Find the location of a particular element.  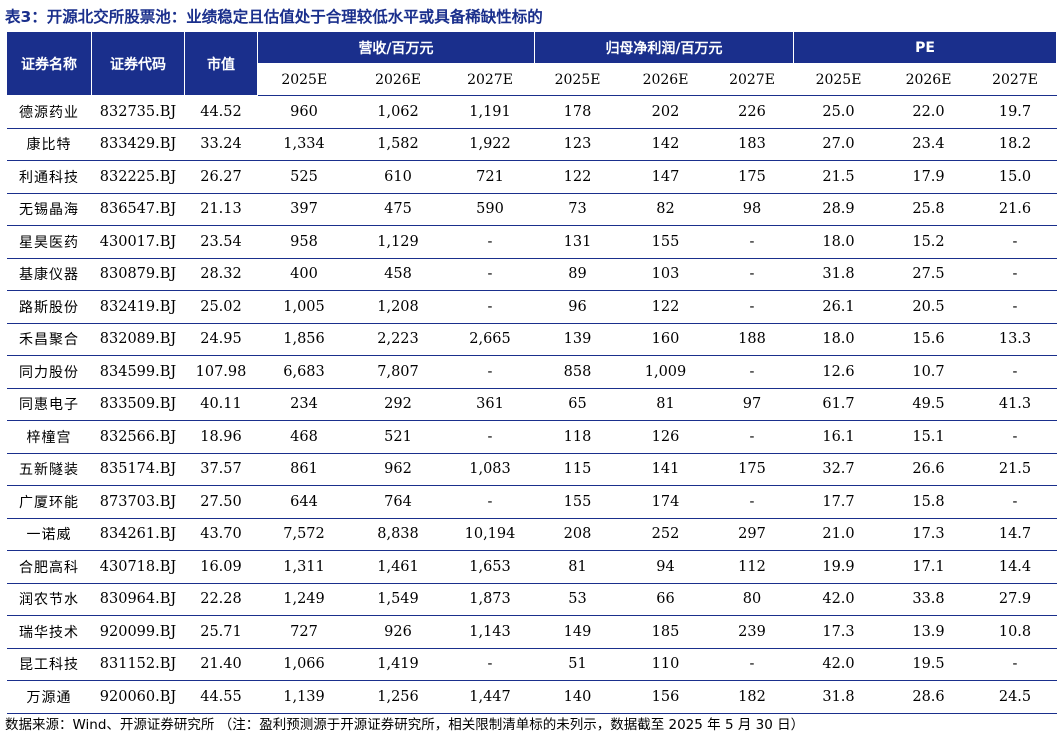

net-profit-cell: 142 is located at coordinates (665, 144).